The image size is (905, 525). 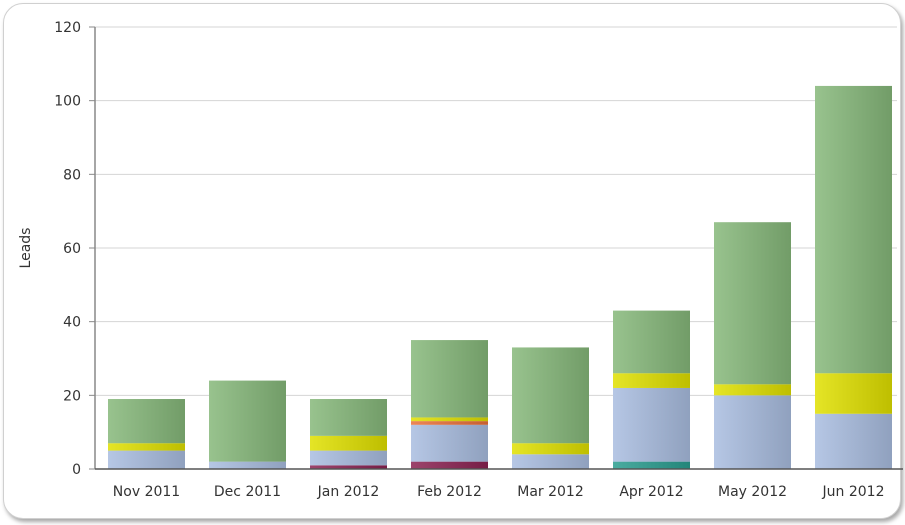 What do you see at coordinates (752, 492) in the screenshot?
I see `x-tick-label: May 2012` at bounding box center [752, 492].